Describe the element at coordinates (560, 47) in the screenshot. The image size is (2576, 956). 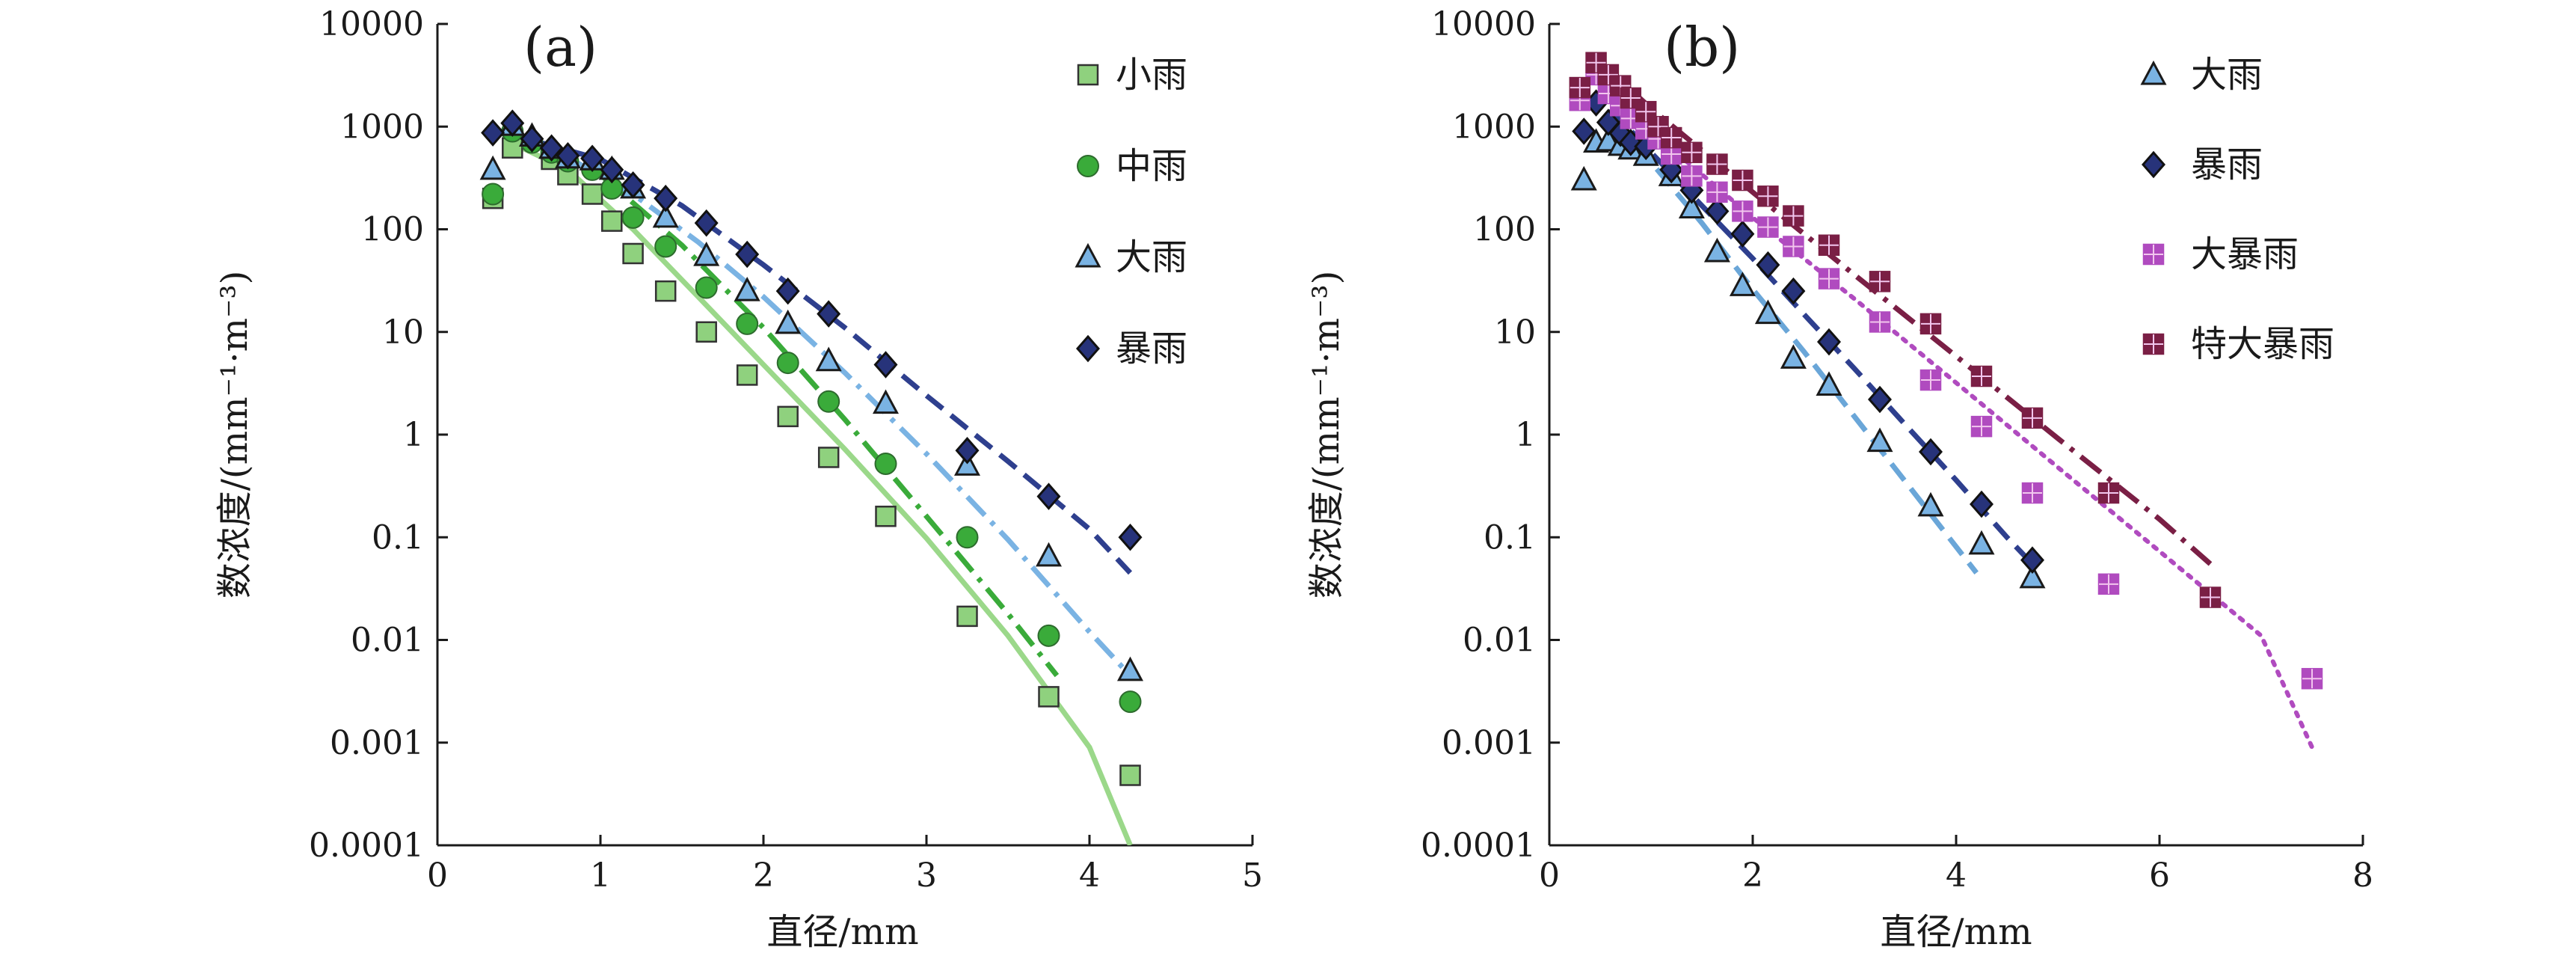
I see `panel-label: (a)` at that location.